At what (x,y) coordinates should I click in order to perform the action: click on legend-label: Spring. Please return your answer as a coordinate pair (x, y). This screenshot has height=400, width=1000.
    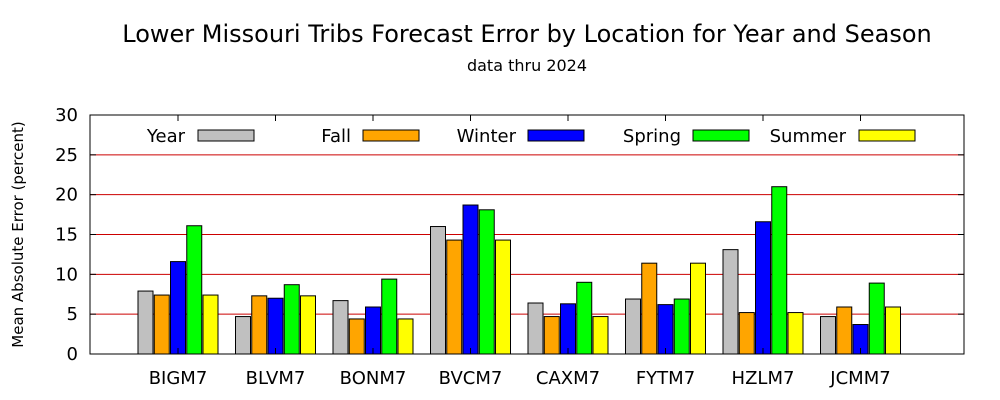
    Looking at the image, I should click on (652, 136).